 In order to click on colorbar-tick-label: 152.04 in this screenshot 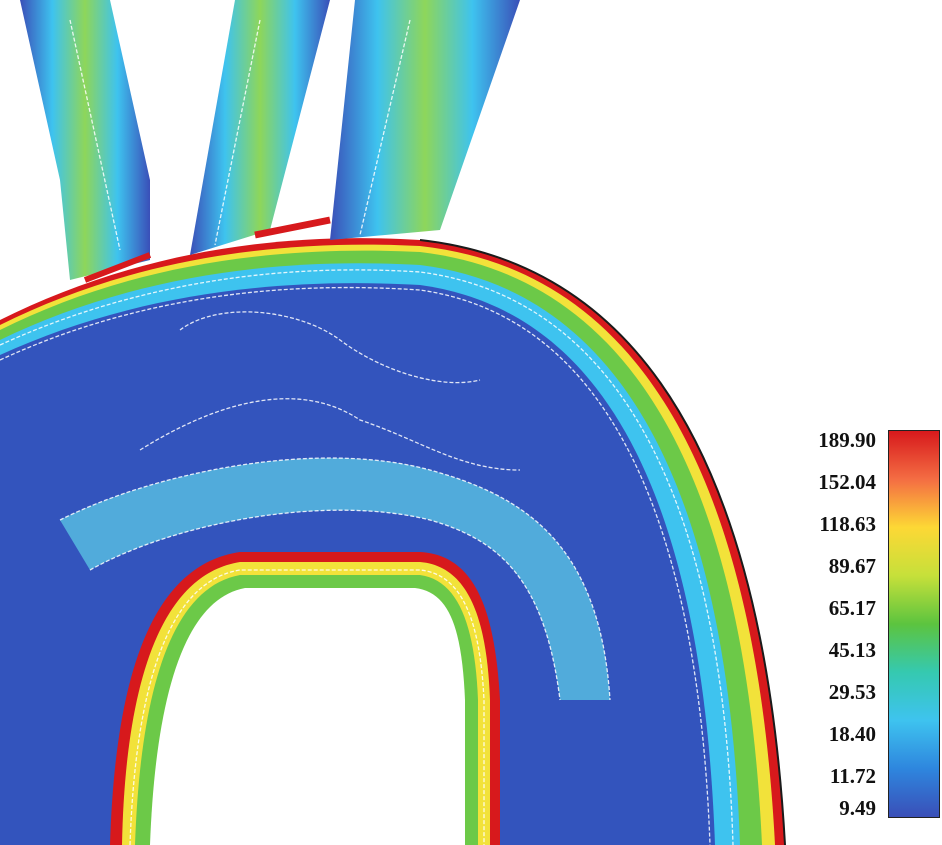, I will do `click(847, 482)`.